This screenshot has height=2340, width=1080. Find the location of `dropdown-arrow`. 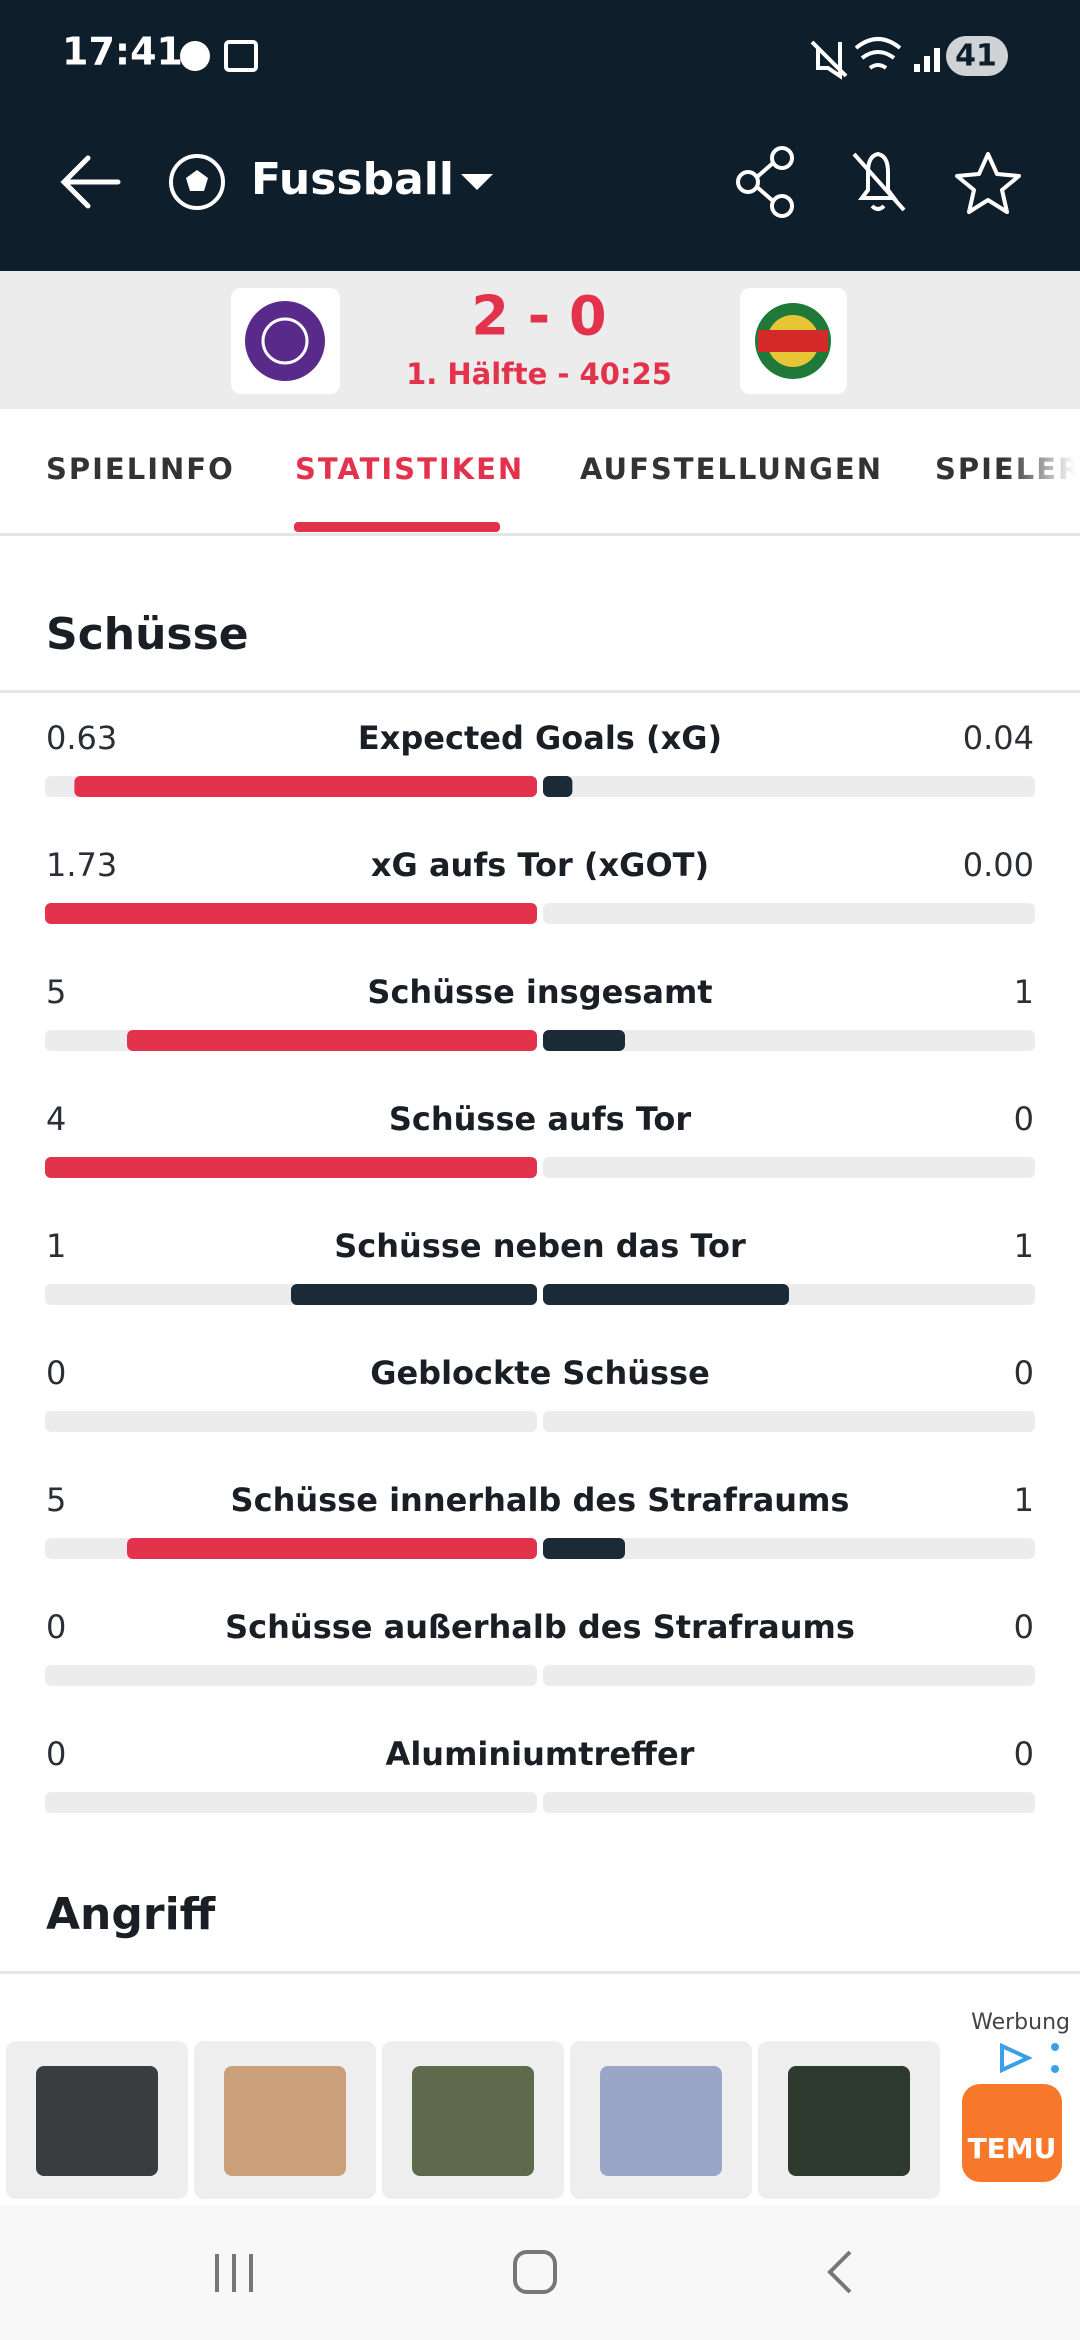

dropdown-arrow is located at coordinates (477, 182).